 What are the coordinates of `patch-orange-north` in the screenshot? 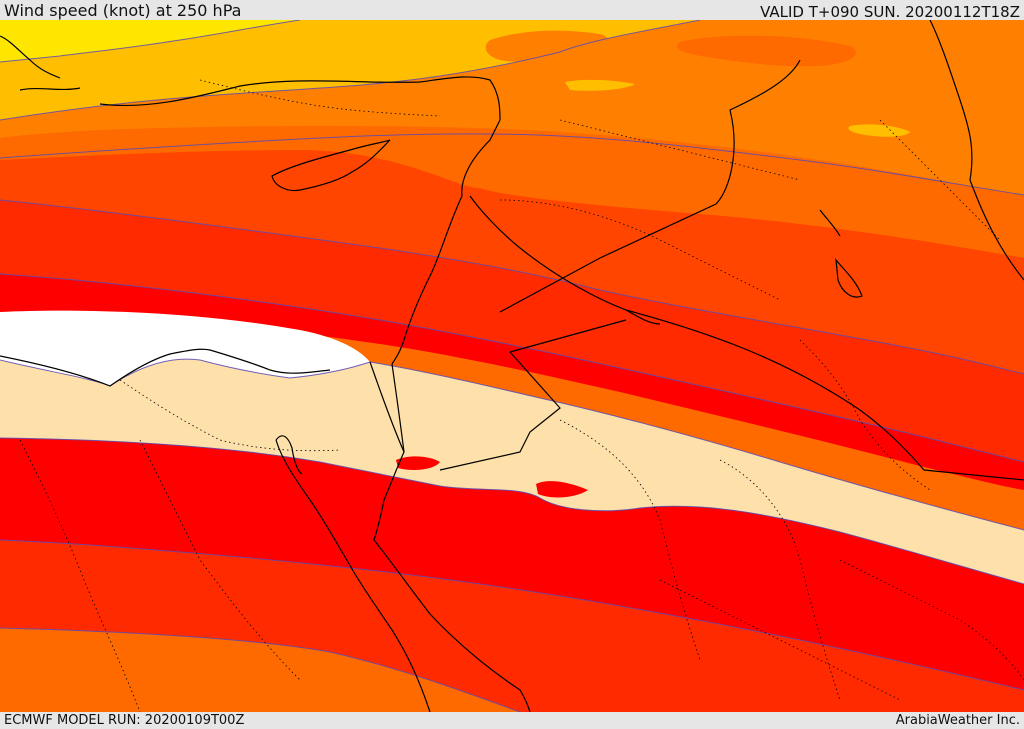 It's located at (546, 46).